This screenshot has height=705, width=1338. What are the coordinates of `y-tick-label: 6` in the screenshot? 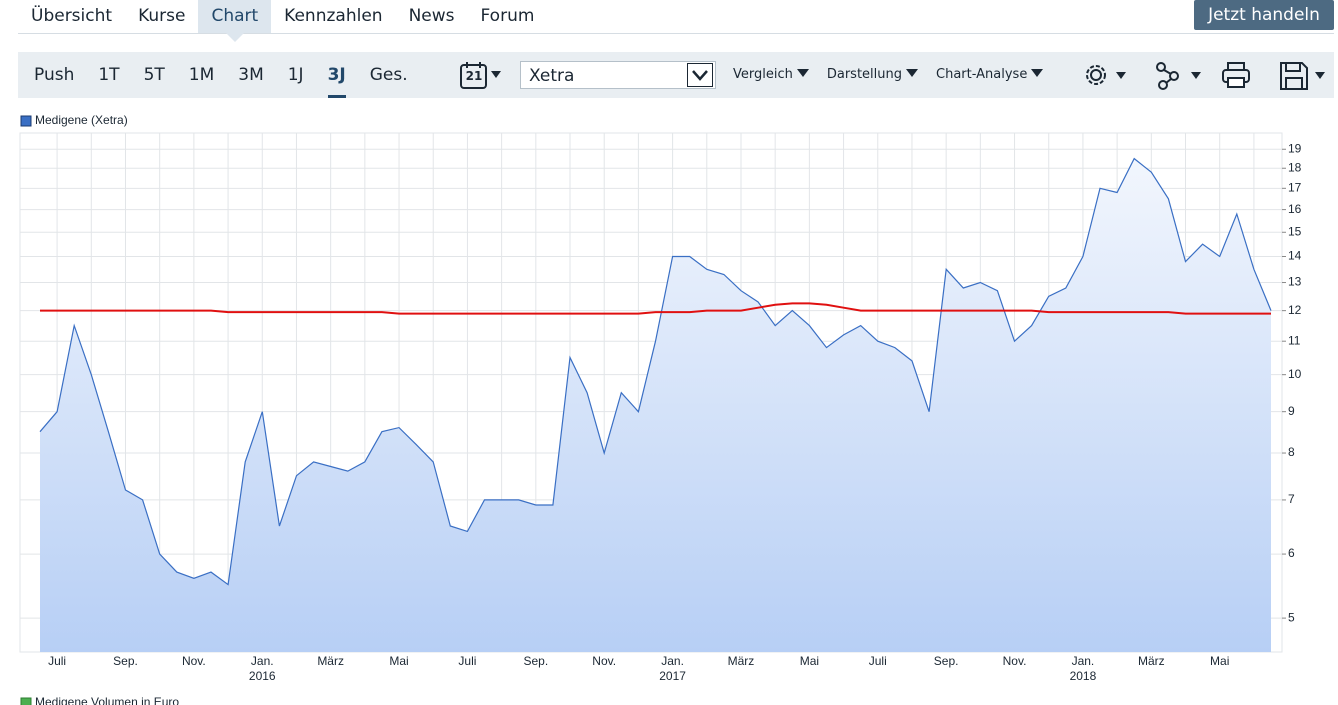 It's located at (1291, 553).